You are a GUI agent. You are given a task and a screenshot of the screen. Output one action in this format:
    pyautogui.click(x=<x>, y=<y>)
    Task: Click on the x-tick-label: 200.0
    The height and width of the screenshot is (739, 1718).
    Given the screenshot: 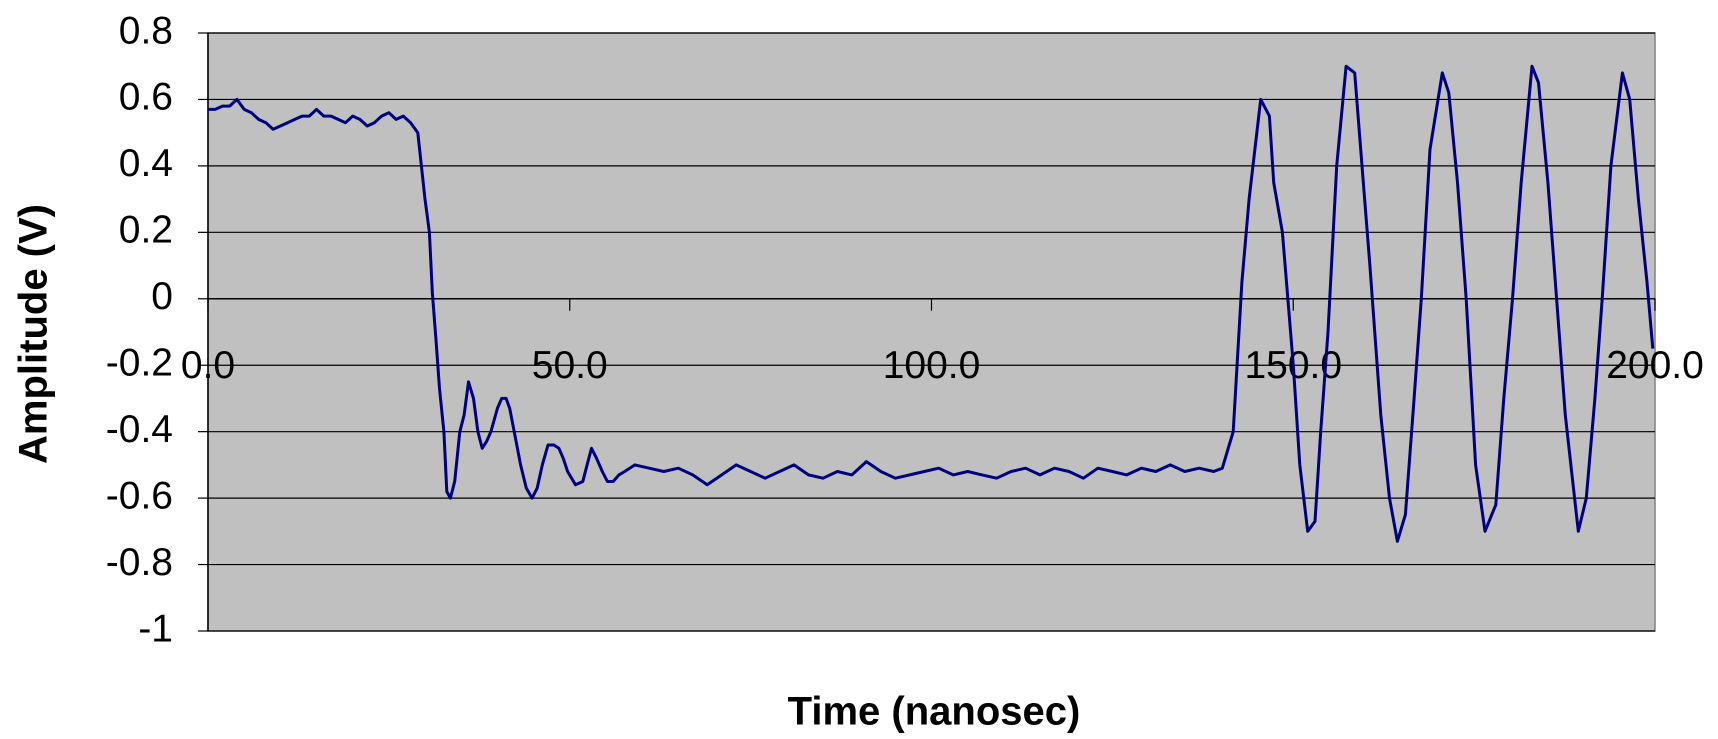 What is the action you would take?
    pyautogui.click(x=1655, y=365)
    